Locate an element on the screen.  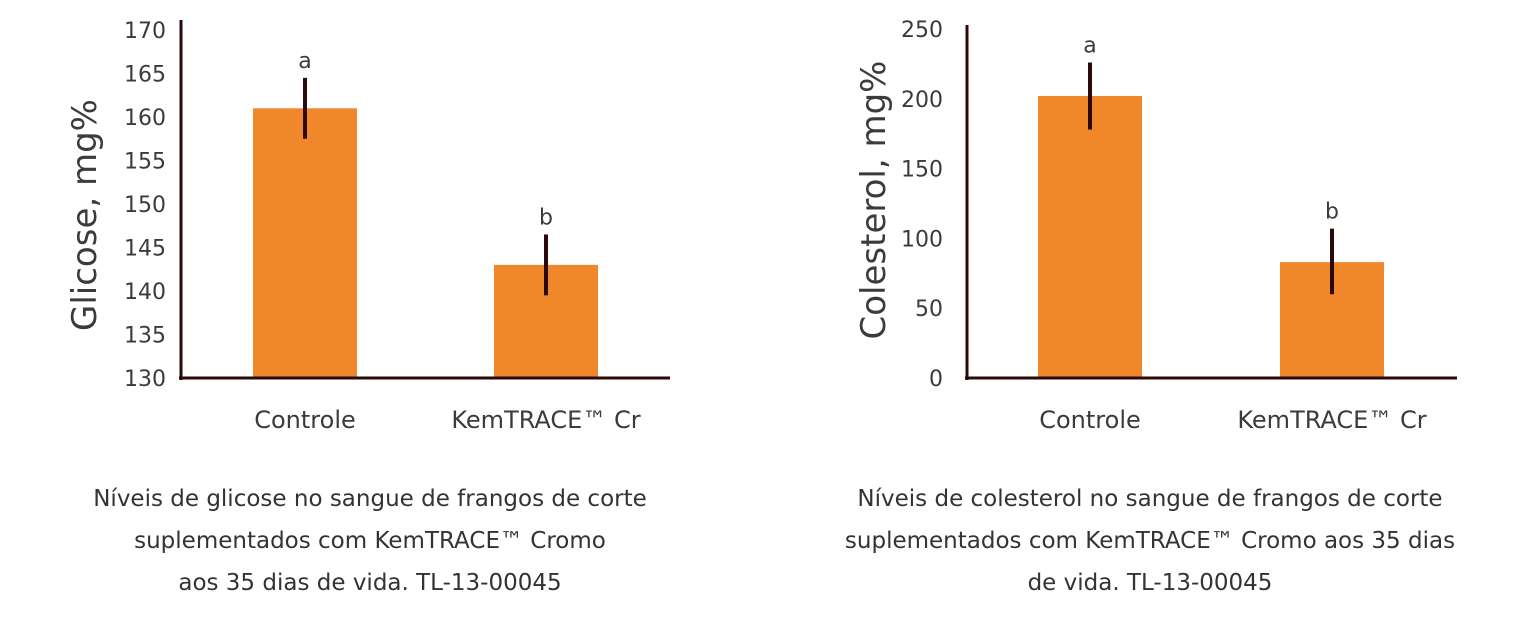
glicose-ytick-label: 155 is located at coordinates (145, 162).